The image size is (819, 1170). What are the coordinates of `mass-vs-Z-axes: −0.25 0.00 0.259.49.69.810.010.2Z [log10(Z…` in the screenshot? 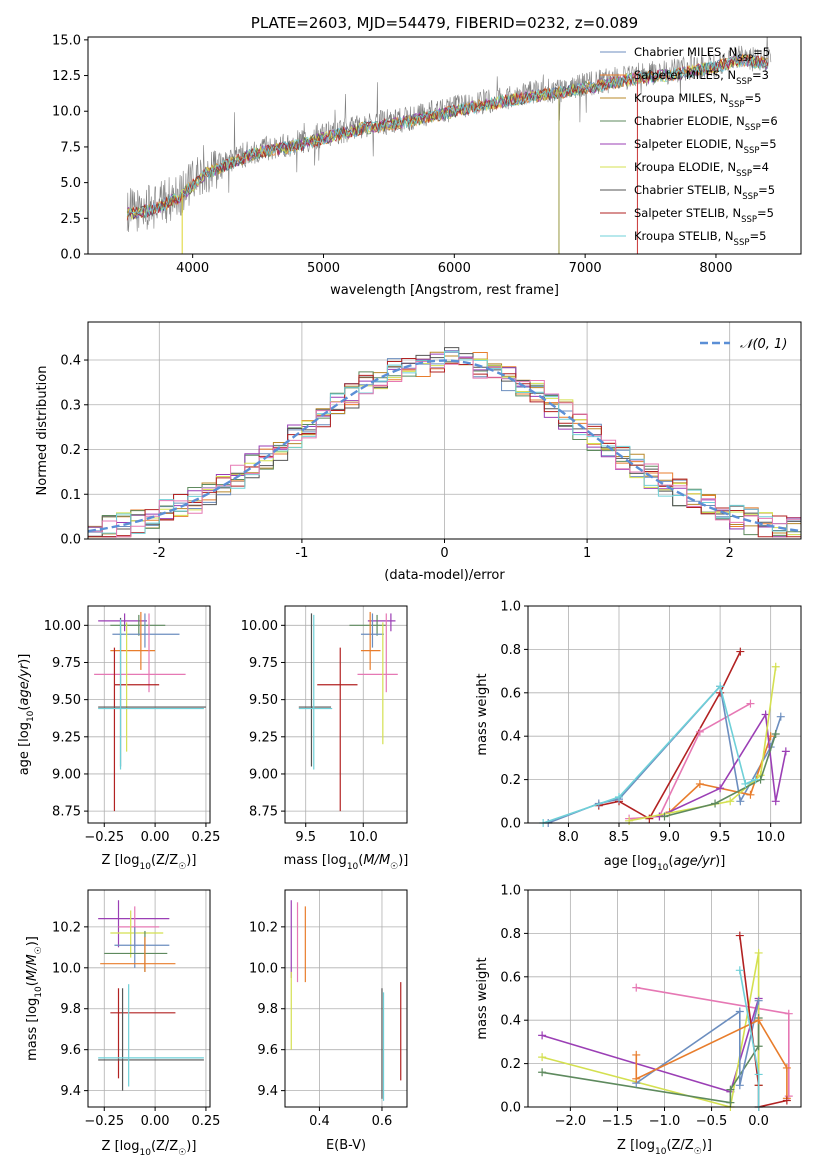 It's located at (122, 1023).